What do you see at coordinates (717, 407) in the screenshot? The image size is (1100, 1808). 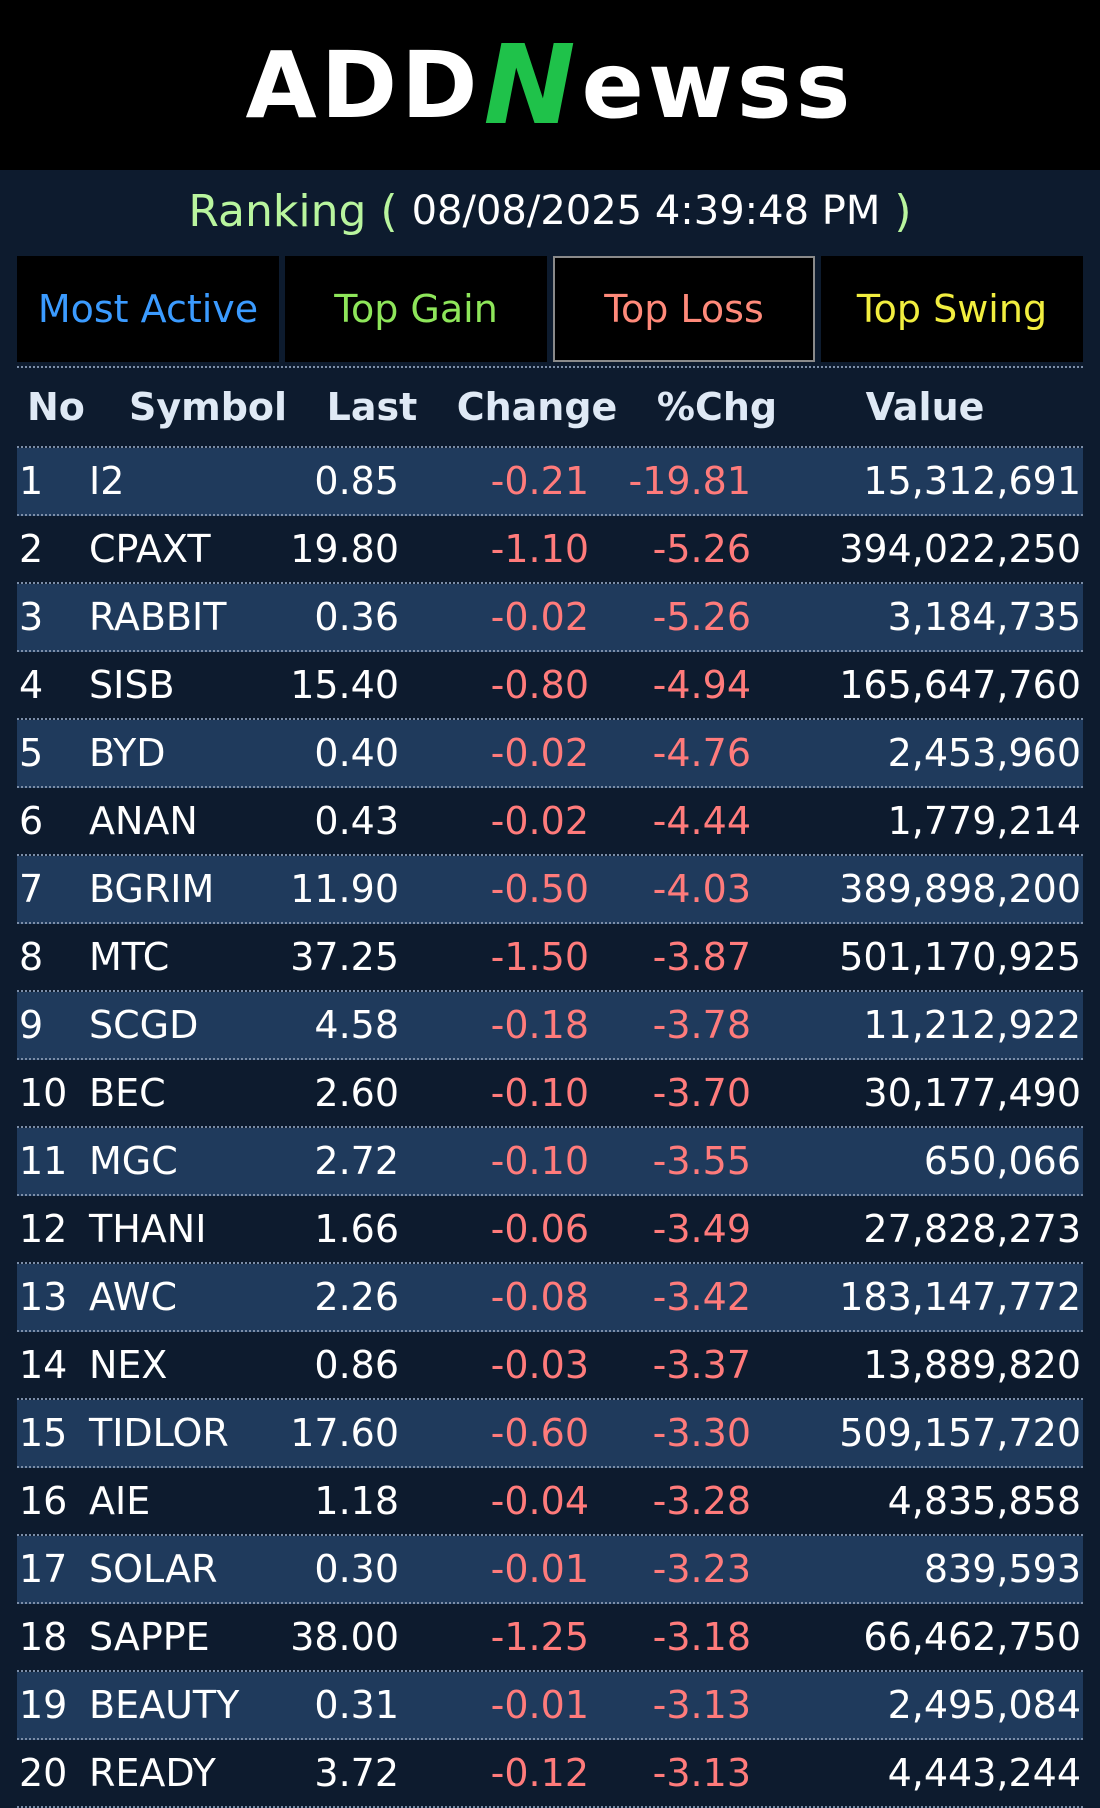 I see `column-header-pct-change: %Chg` at bounding box center [717, 407].